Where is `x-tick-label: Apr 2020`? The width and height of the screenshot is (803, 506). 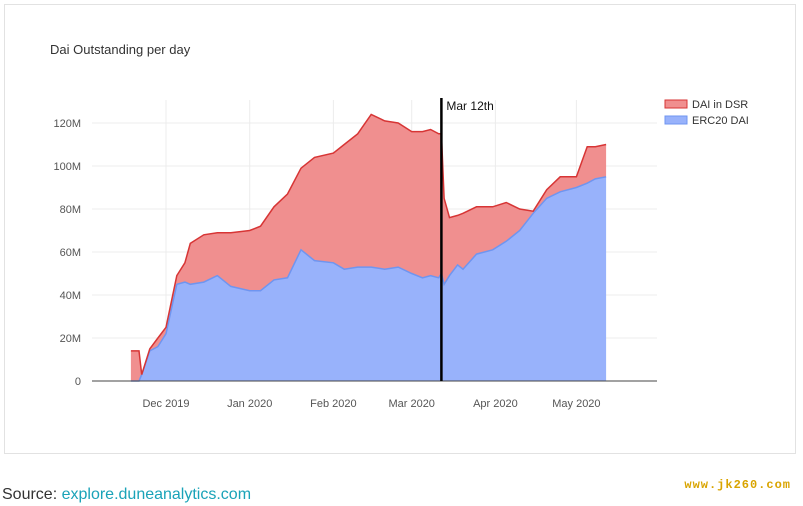 x-tick-label: Apr 2020 is located at coordinates (495, 404).